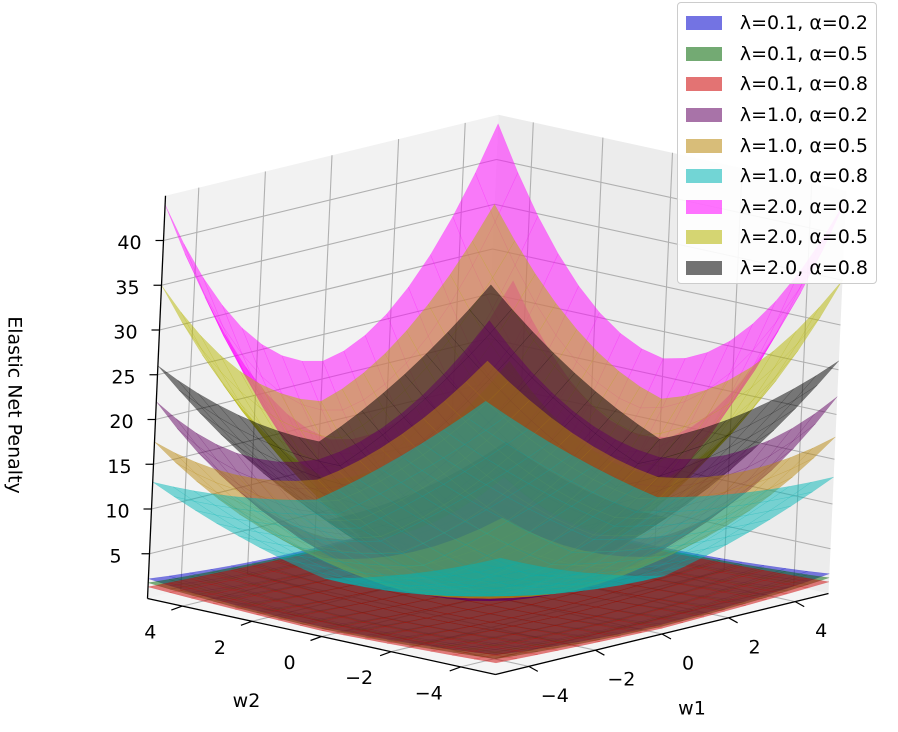 The height and width of the screenshot is (732, 898). Describe the element at coordinates (150, 633) in the screenshot. I see `w2-tick-label: 4` at that location.